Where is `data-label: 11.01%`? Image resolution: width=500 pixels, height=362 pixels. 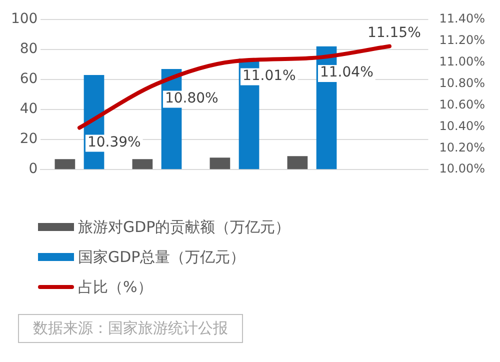
data-label: 11.01% is located at coordinates (269, 76).